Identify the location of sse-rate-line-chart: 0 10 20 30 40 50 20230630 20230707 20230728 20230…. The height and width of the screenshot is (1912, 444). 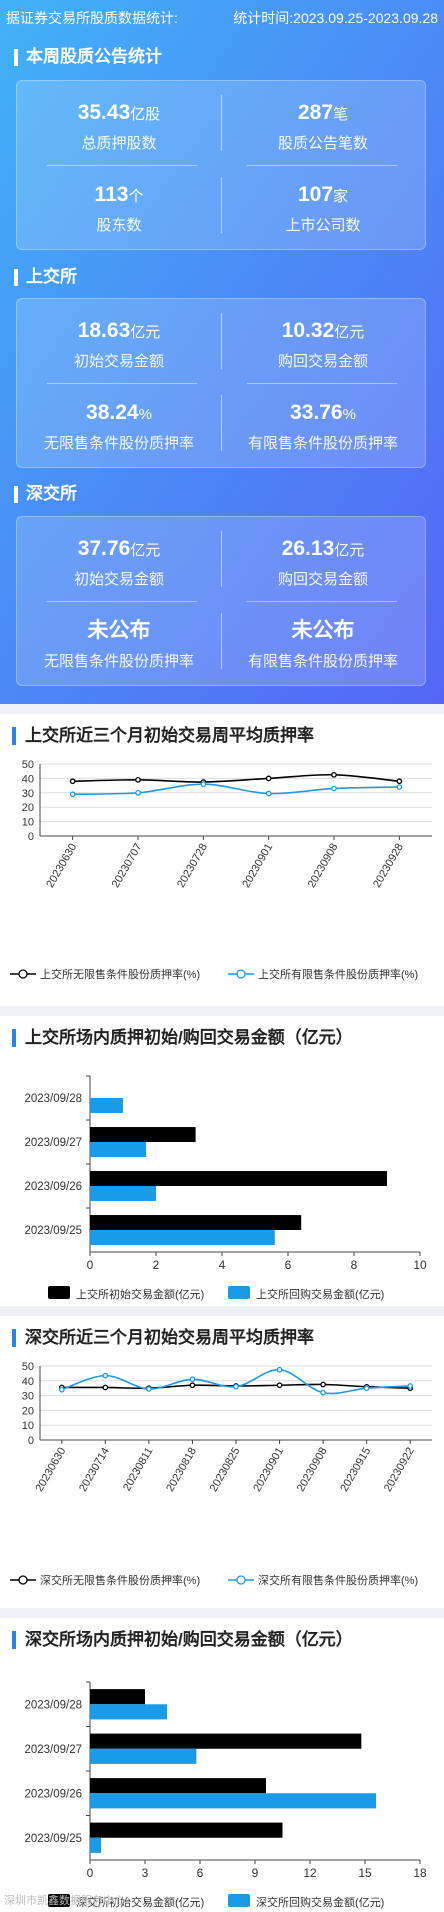
(221, 870).